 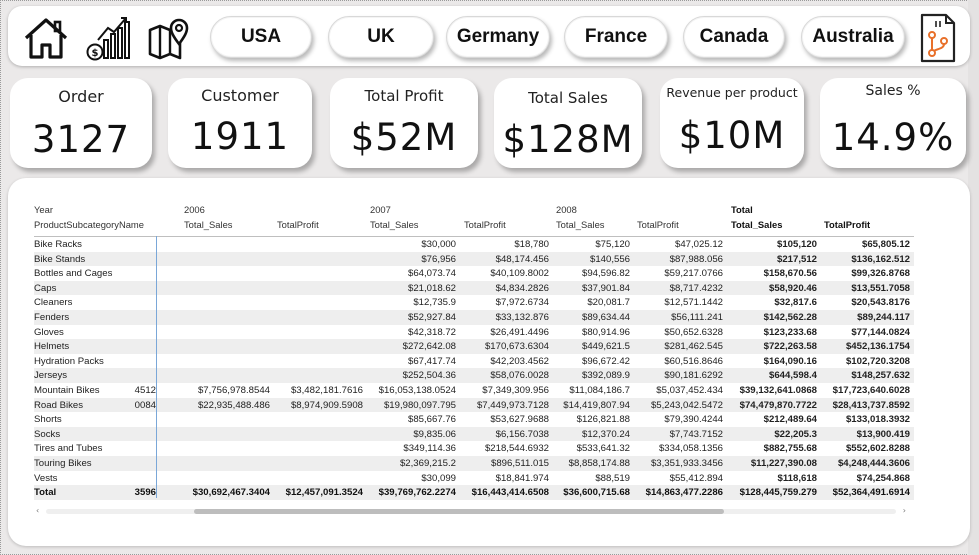 What do you see at coordinates (696, 478) in the screenshot?
I see `cell-p08: $55,412.894` at bounding box center [696, 478].